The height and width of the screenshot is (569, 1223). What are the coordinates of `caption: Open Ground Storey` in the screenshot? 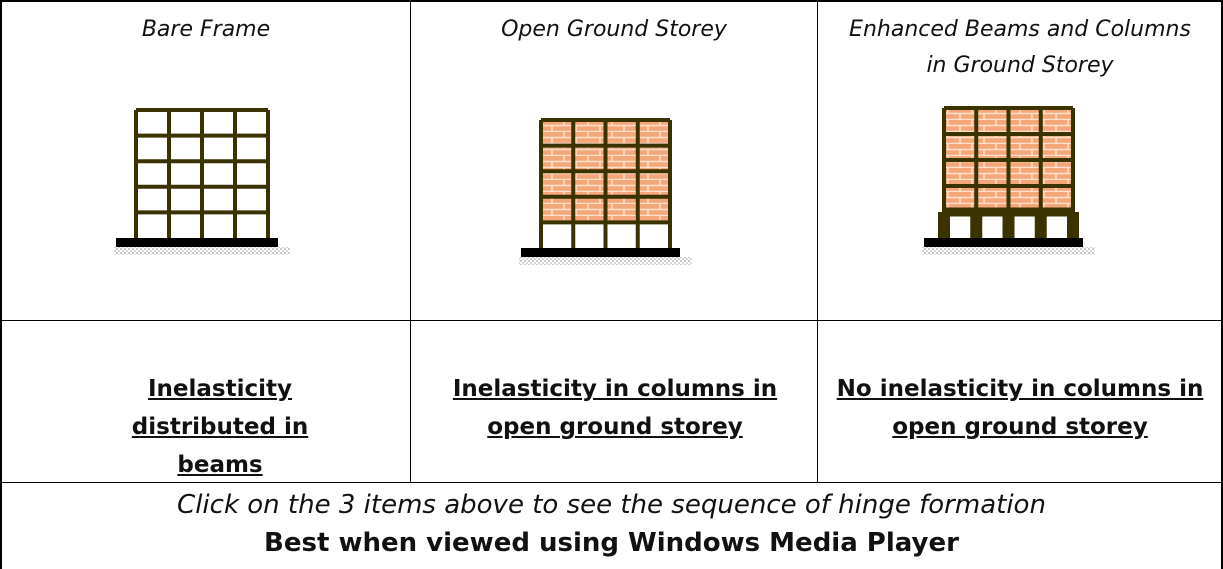 It's located at (614, 29).